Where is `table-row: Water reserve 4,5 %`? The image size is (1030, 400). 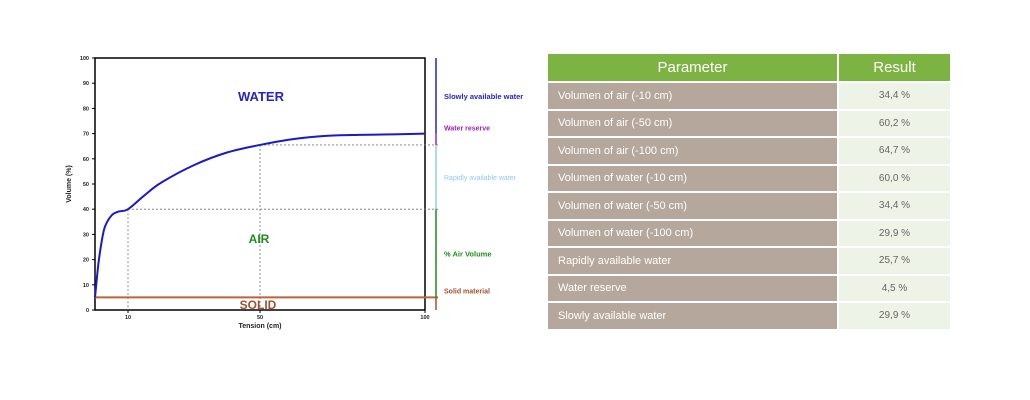
table-row: Water reserve 4,5 % is located at coordinates (749, 289).